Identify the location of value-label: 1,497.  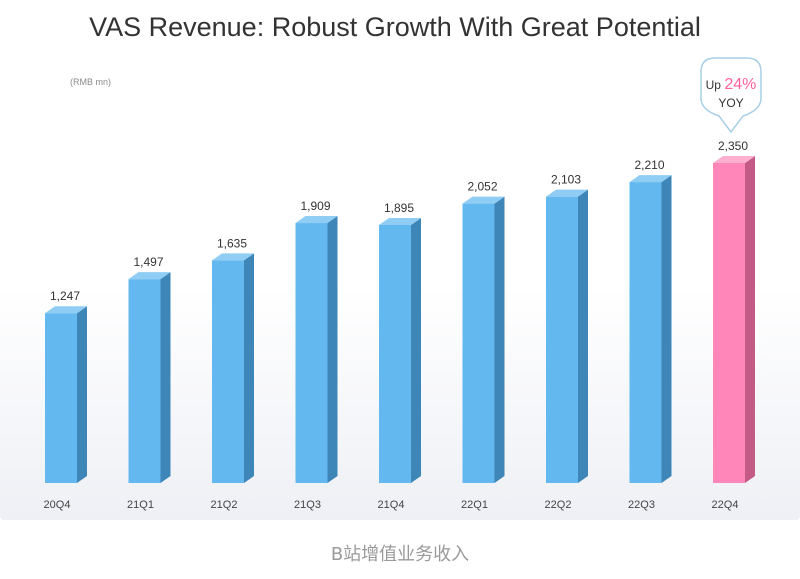
(148, 262).